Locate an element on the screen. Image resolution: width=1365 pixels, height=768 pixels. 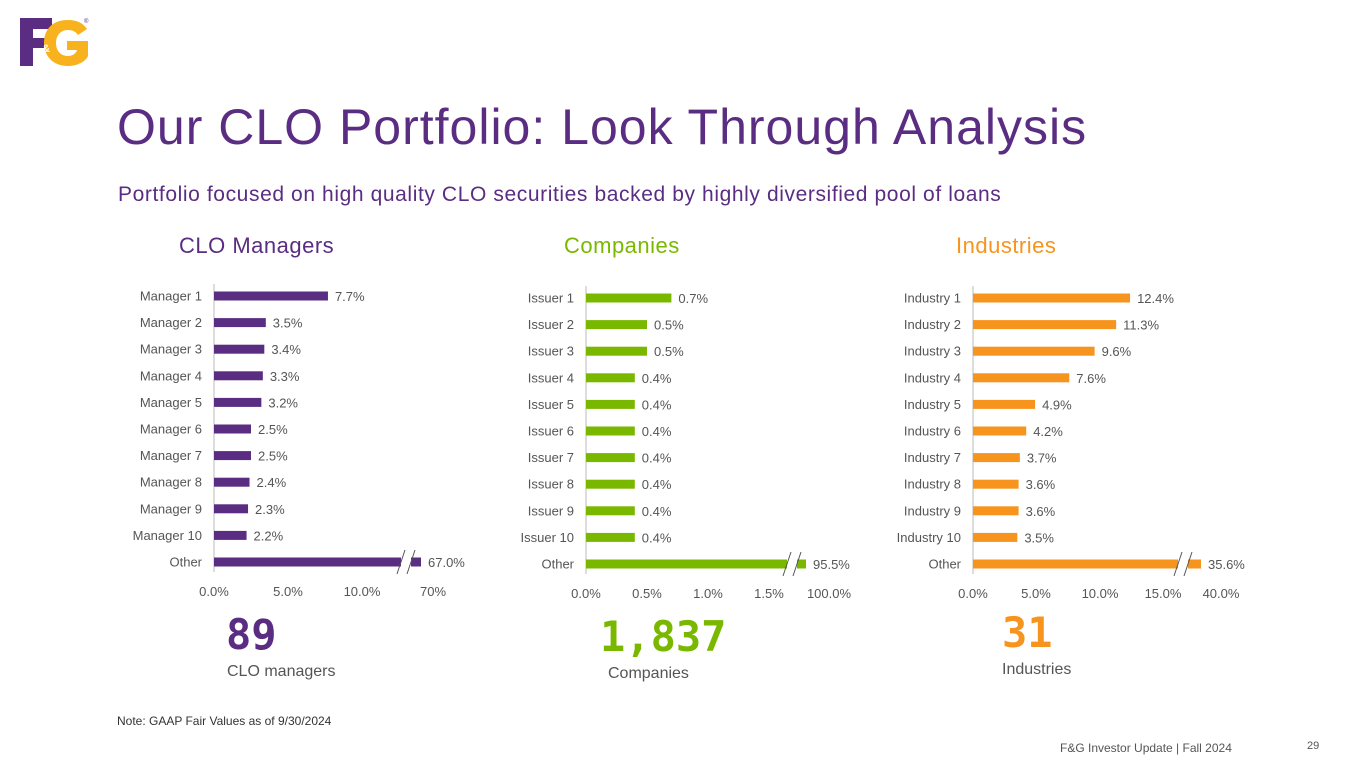
industry-value-label: 3.6% is located at coordinates (1041, 511).